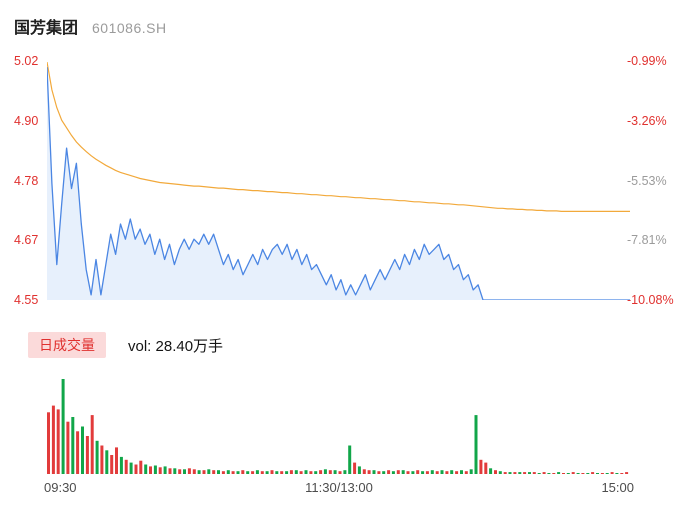  Describe the element at coordinates (46, 28) in the screenshot. I see `stock-name: 国芳集团` at that location.